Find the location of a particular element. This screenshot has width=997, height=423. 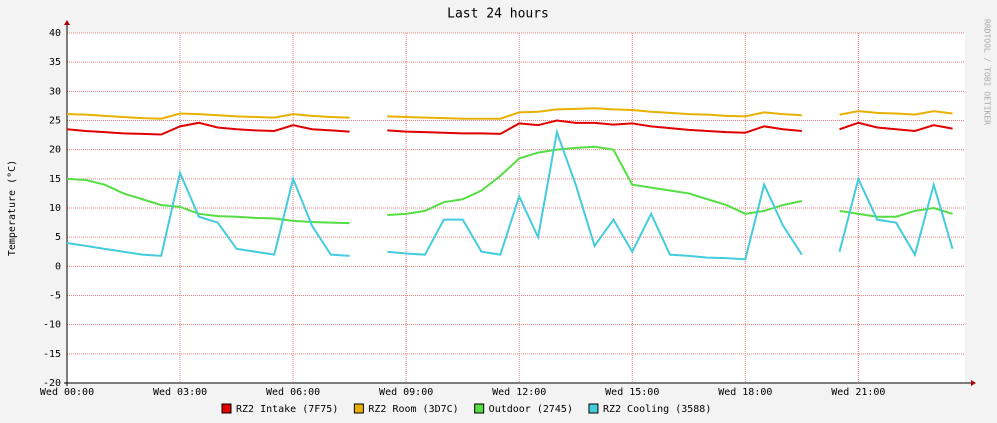

watermark: RRDTOOL / TOBI OETIKER is located at coordinates (987, 72).